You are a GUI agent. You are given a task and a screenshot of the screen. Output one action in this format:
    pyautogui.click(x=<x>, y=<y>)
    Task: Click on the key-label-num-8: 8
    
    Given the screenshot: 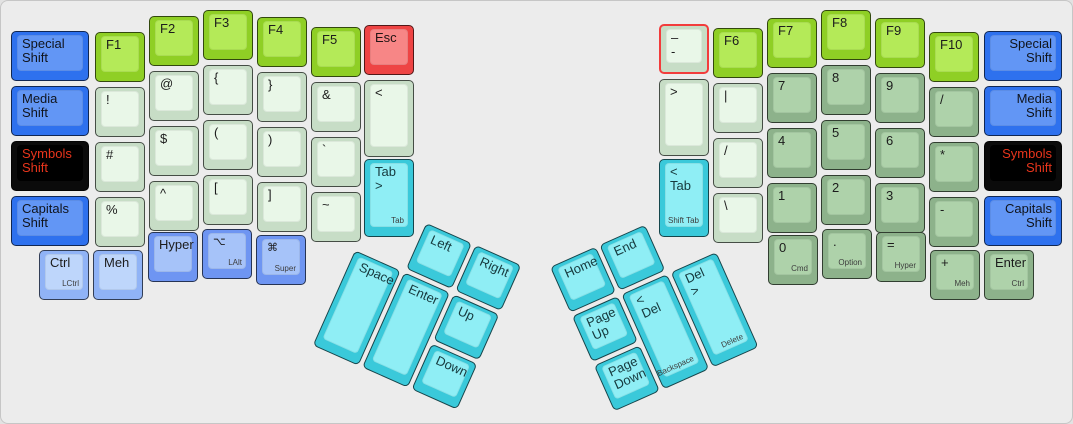 What is the action you would take?
    pyautogui.click(x=836, y=77)
    